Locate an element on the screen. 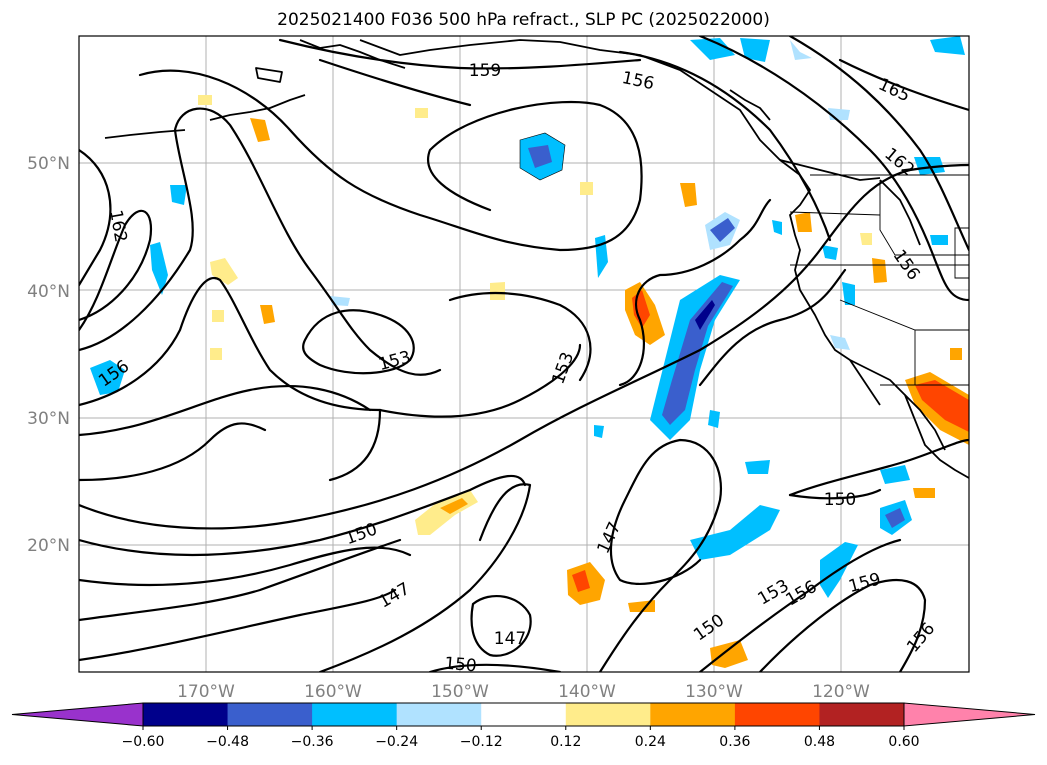 This screenshot has height=765, width=1047. colorbar-tick-label: 0.24 is located at coordinates (650, 742).